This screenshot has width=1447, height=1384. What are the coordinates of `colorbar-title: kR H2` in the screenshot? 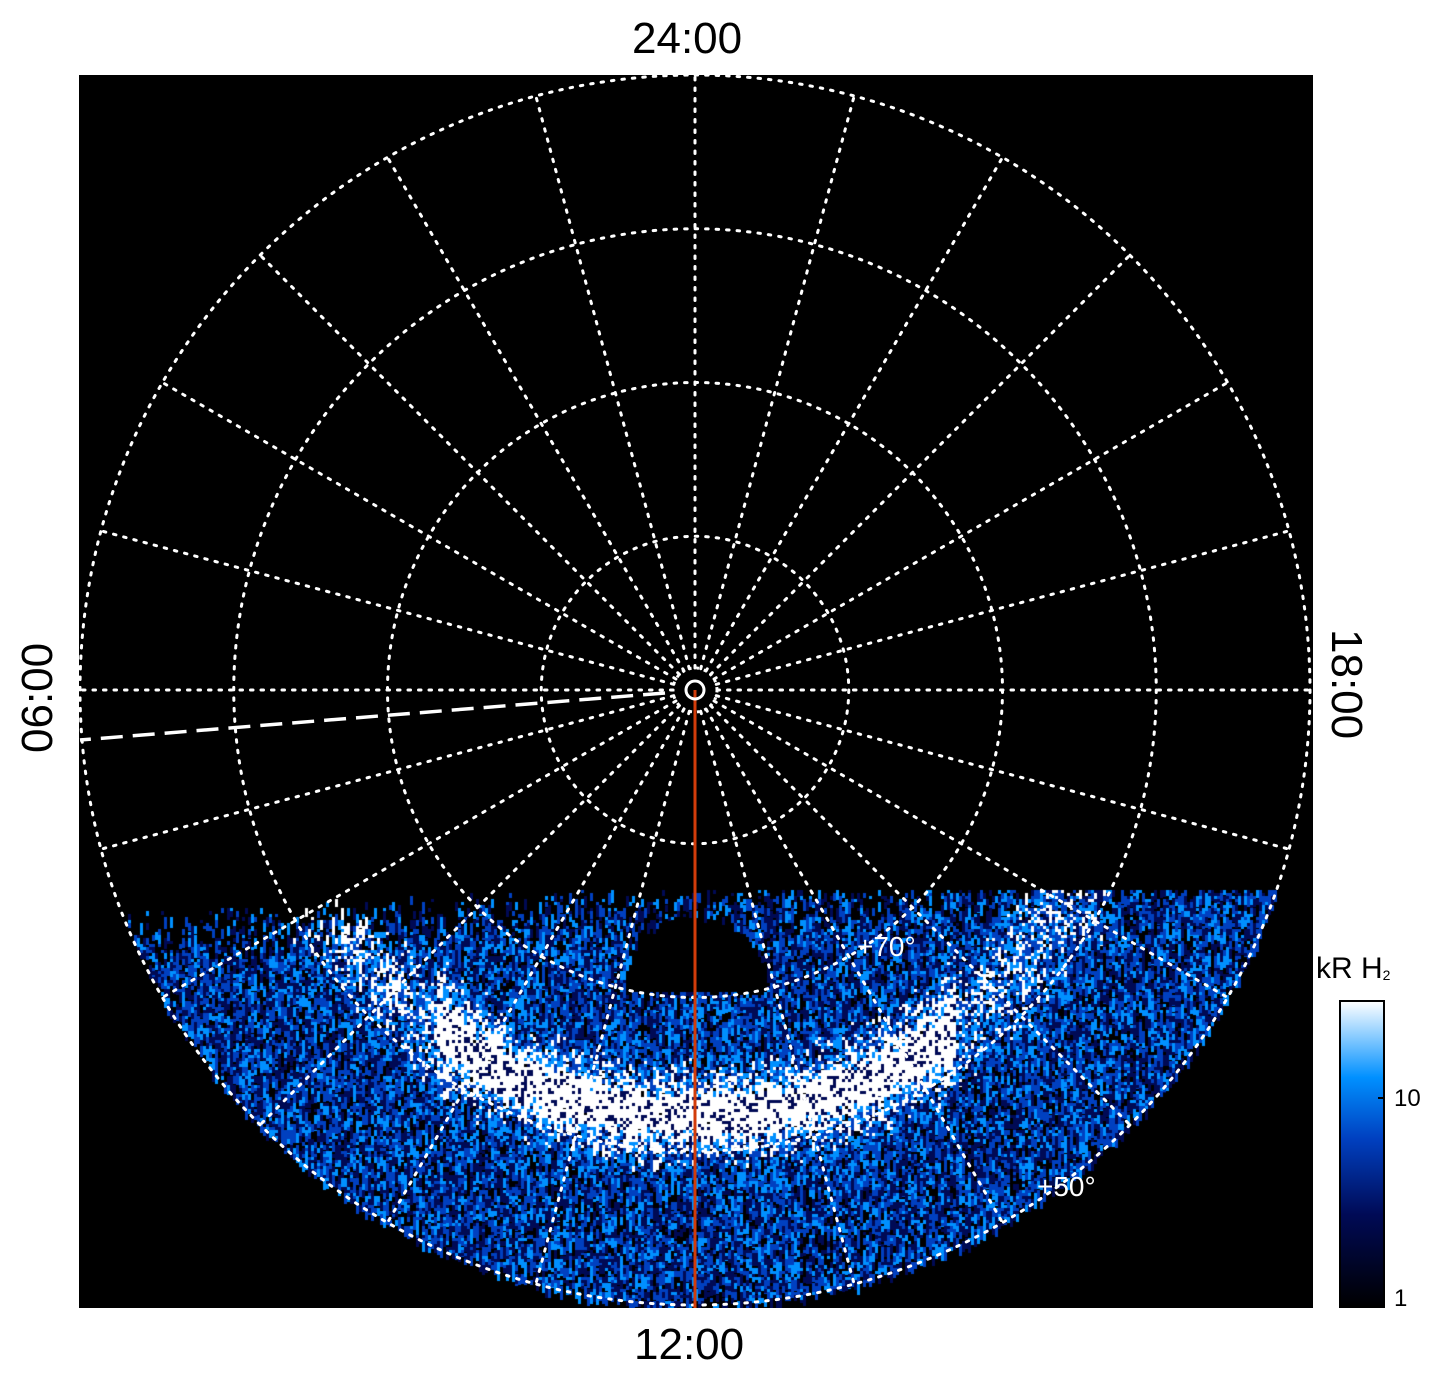 It's located at (1353, 969).